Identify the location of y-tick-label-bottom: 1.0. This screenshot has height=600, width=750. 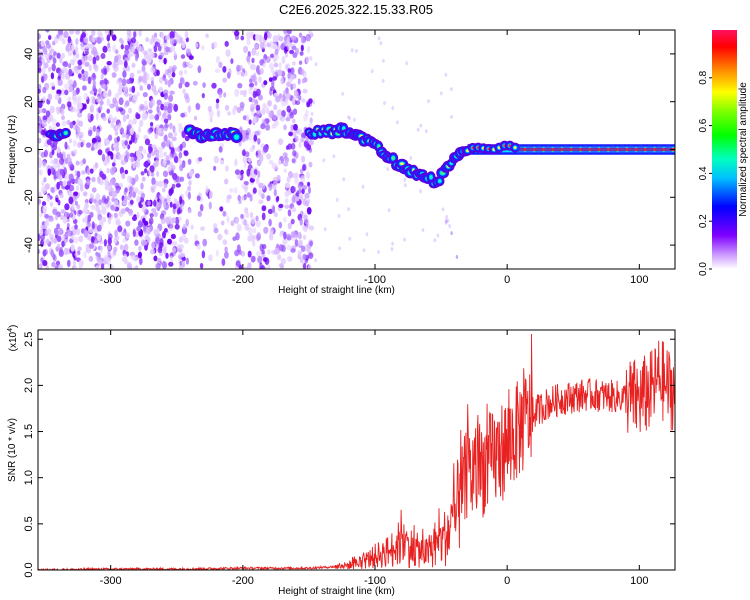
(29, 477).